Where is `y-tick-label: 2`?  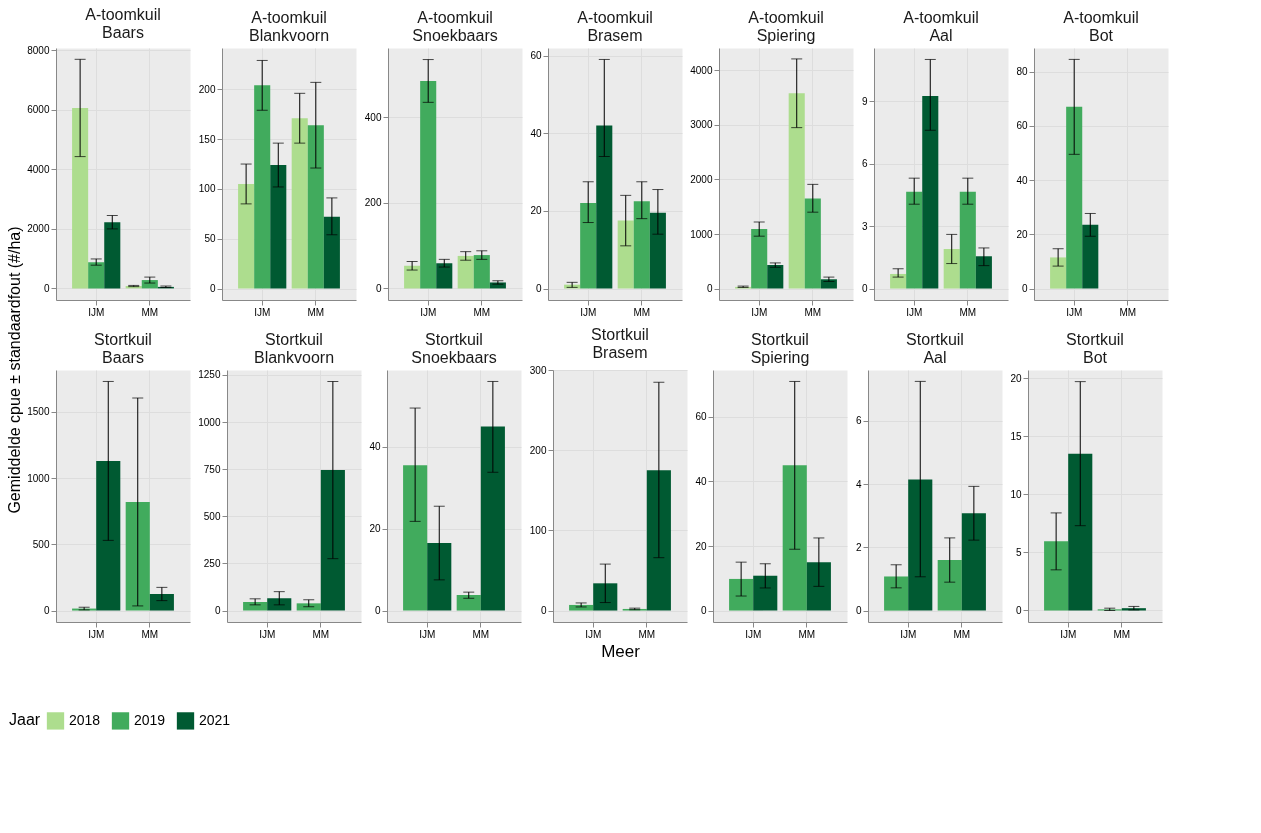
y-tick-label: 2 is located at coordinates (858, 547).